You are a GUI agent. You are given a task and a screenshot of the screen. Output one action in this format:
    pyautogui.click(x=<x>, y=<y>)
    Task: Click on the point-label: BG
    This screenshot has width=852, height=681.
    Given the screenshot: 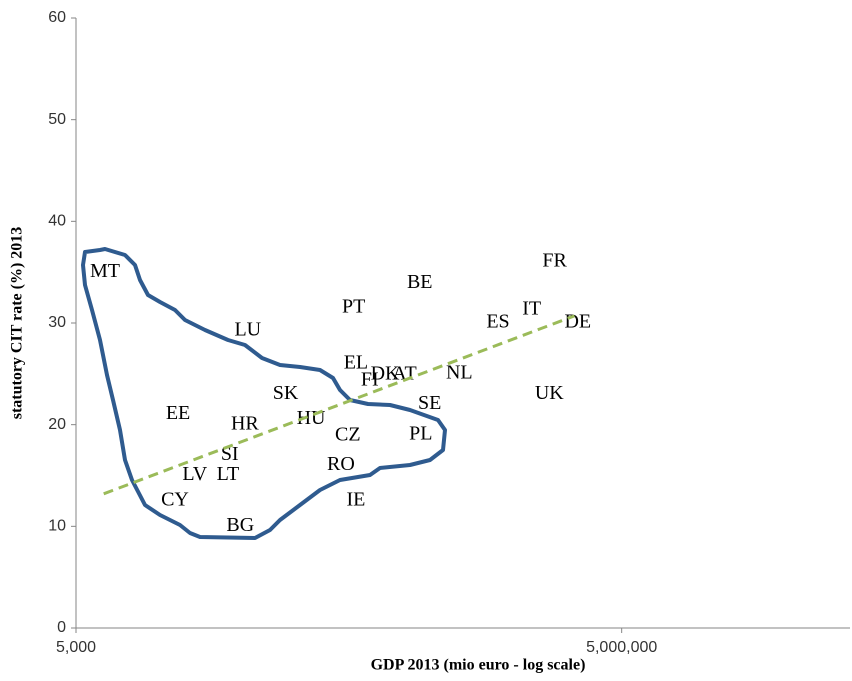 What is the action you would take?
    pyautogui.click(x=240, y=525)
    